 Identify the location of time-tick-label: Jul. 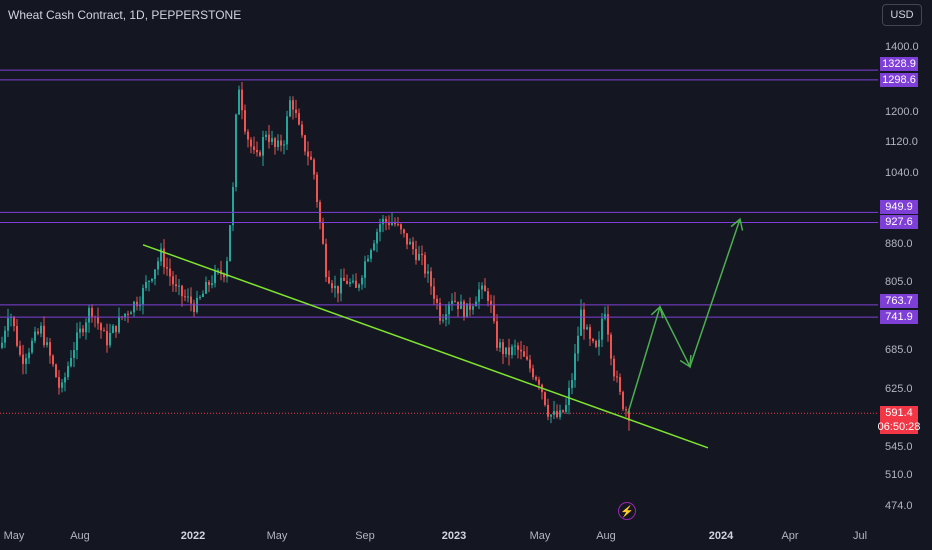
(860, 536).